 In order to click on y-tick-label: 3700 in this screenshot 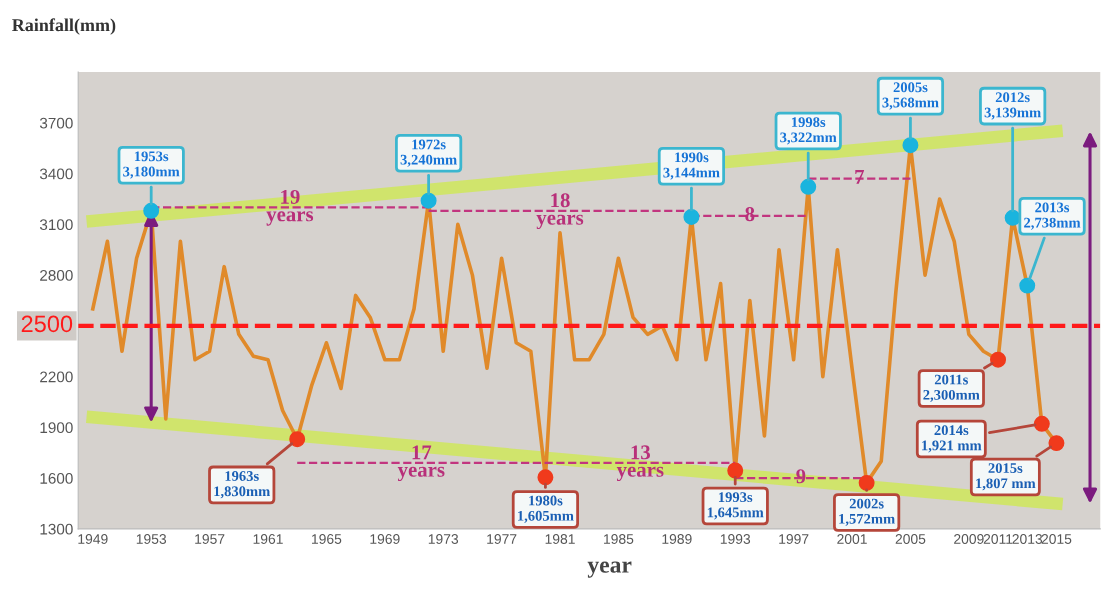, I will do `click(56, 123)`.